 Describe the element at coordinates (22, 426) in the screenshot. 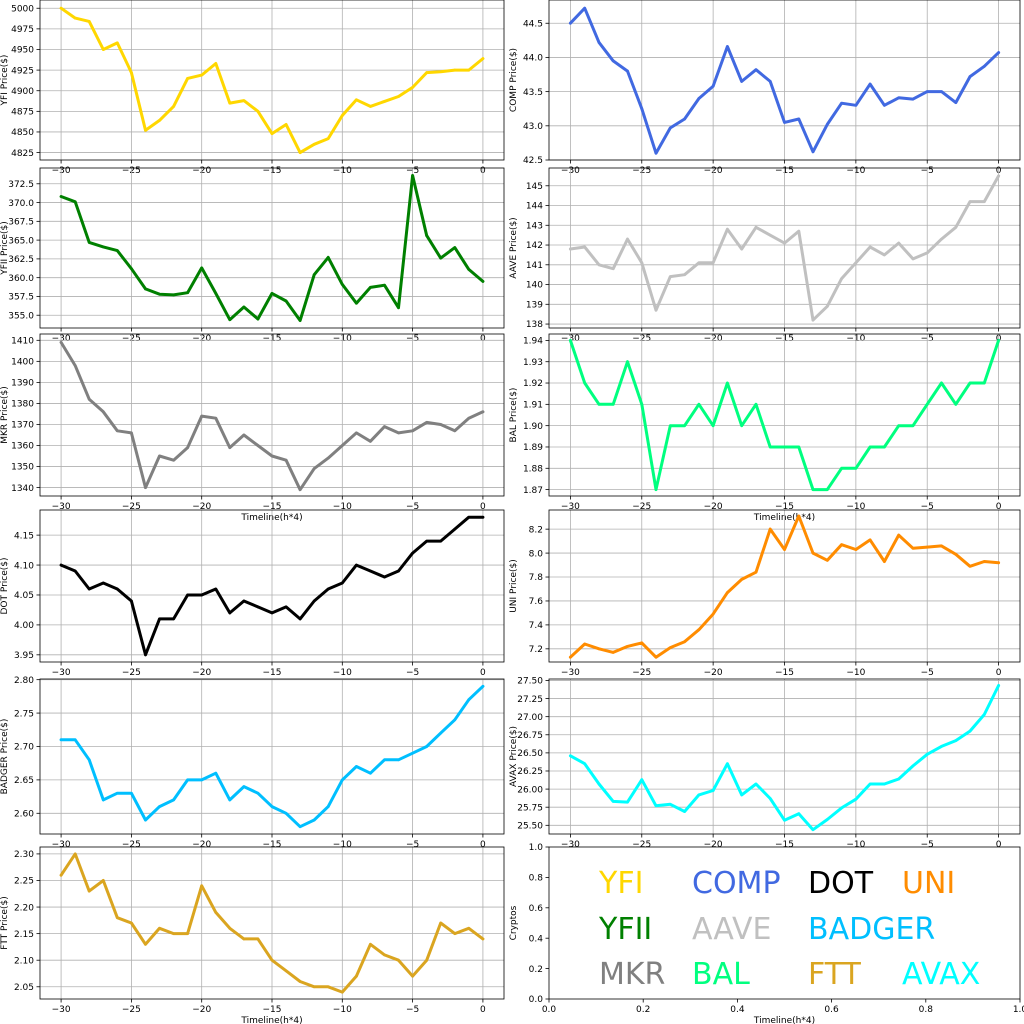

I see `y-tick-label: 1370` at that location.